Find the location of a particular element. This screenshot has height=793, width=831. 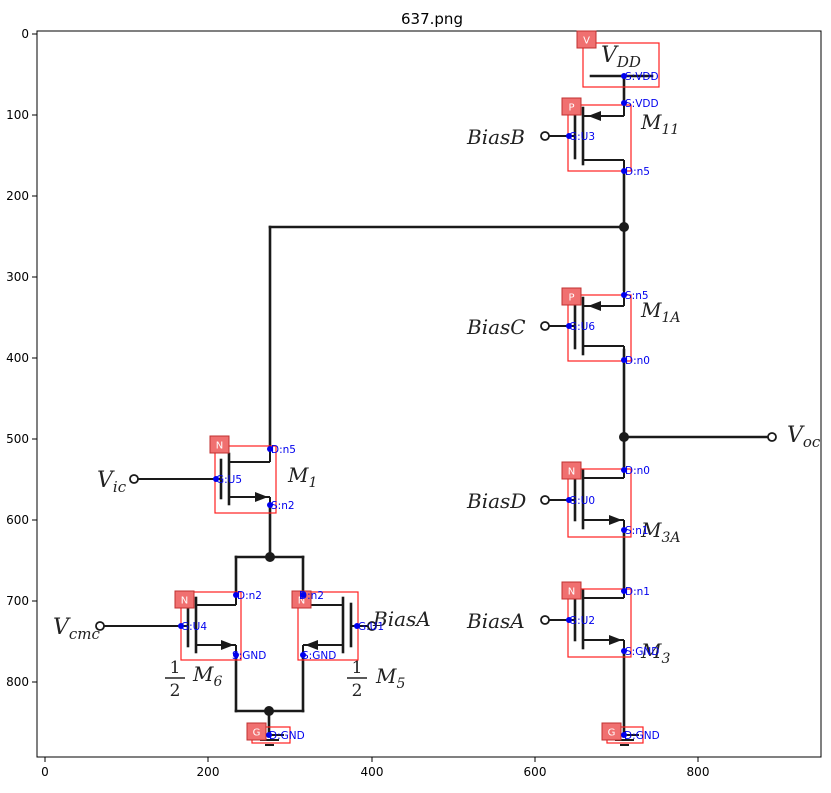

m3a-label: M3A is located at coordinates (660, 532).